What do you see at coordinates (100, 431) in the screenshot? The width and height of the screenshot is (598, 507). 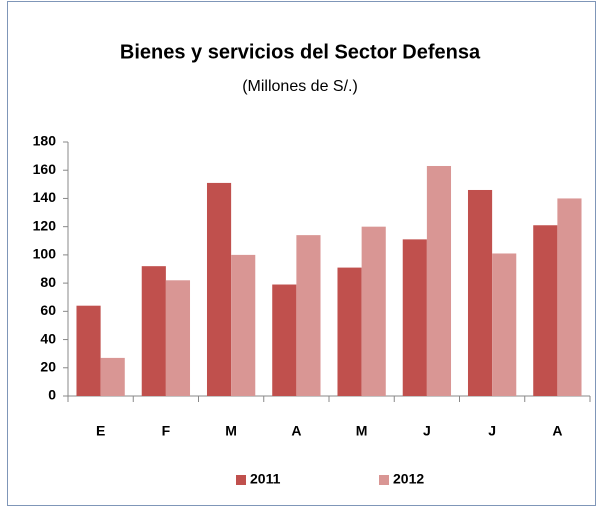 I see `x-tick-label: E` at bounding box center [100, 431].